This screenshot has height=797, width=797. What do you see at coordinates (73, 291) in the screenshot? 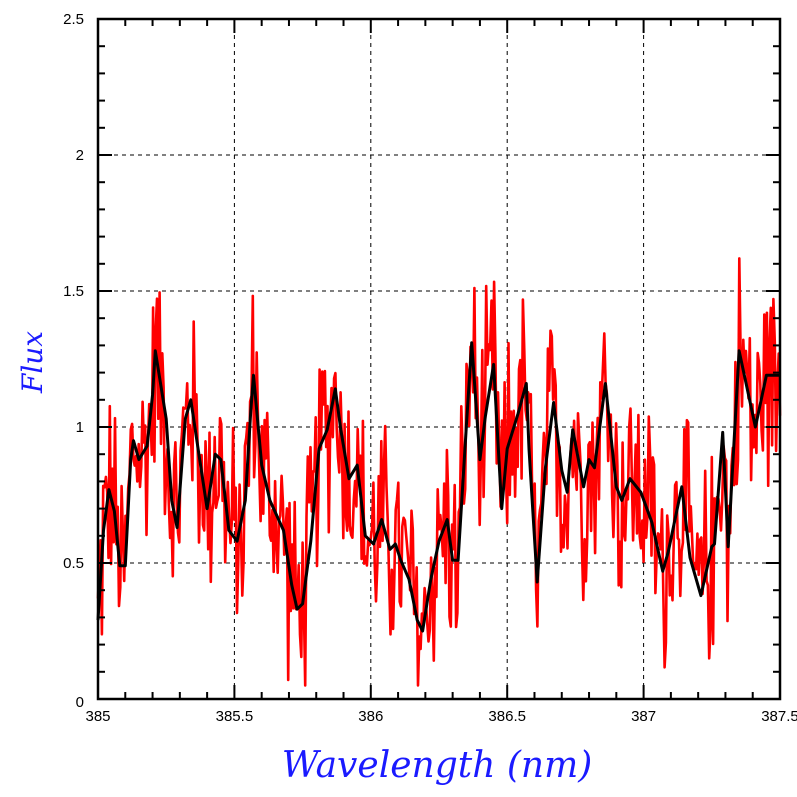
I see `y-tick-label: 1.5` at bounding box center [73, 291].